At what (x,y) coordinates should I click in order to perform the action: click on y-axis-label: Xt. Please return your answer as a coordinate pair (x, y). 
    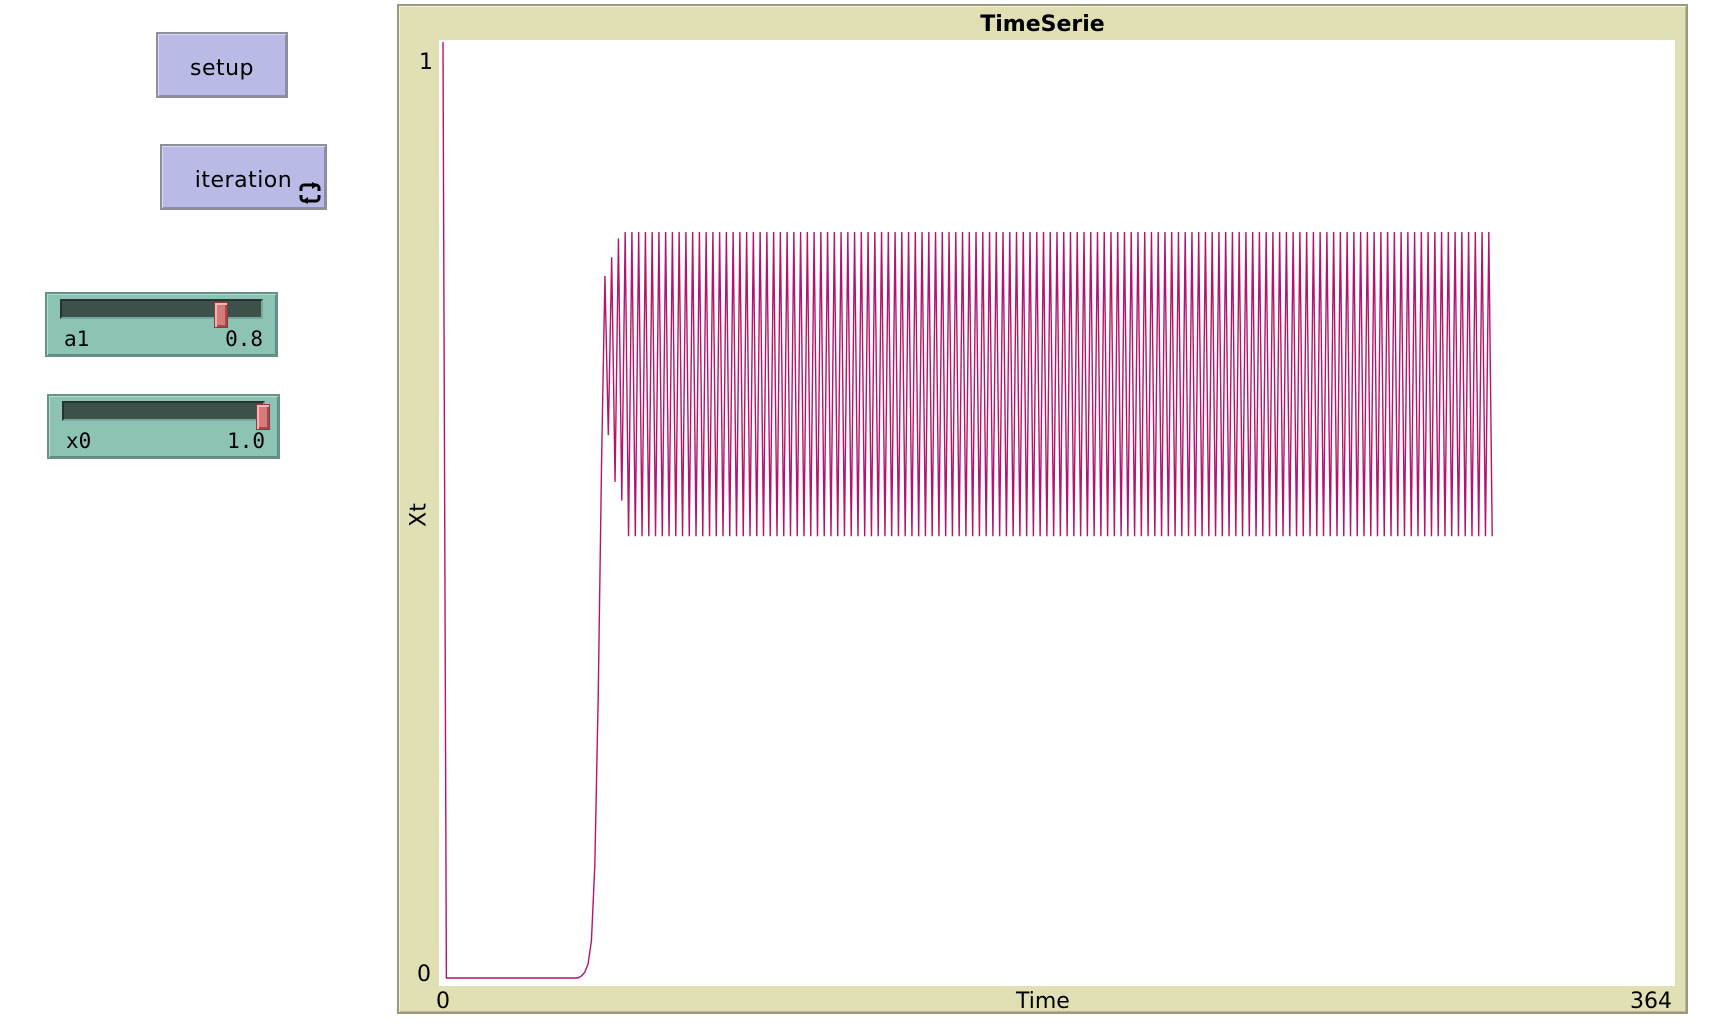
    Looking at the image, I should click on (419, 515).